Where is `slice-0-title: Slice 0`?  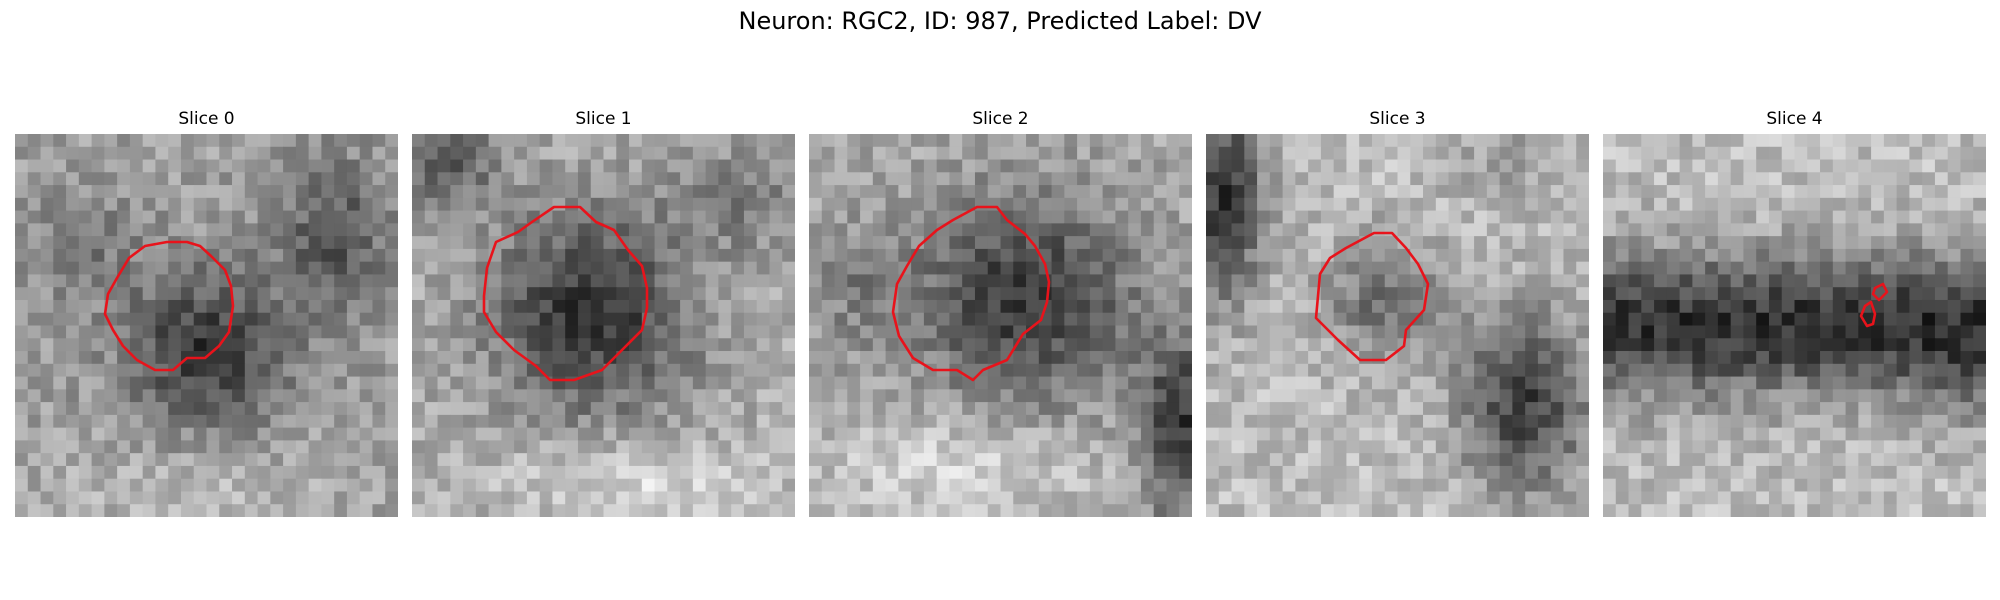 slice-0-title: Slice 0 is located at coordinates (206, 119).